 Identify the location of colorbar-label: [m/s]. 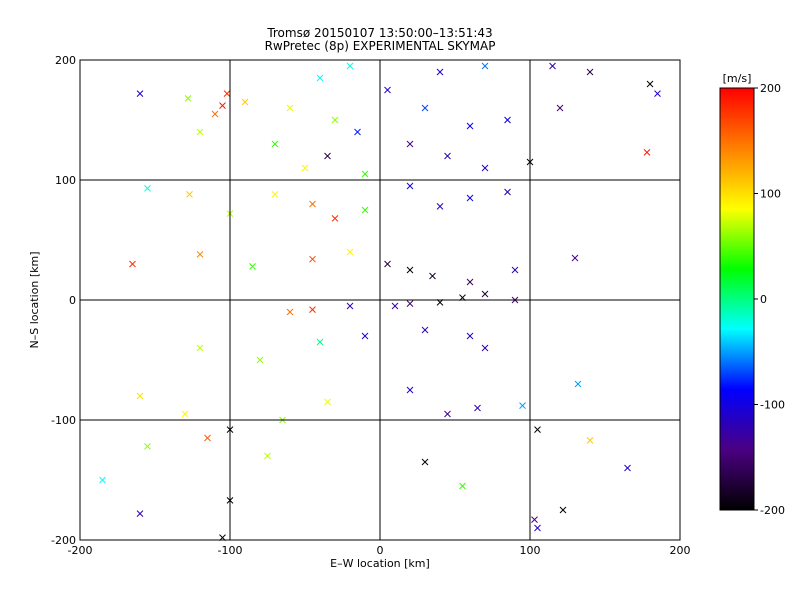
(737, 78).